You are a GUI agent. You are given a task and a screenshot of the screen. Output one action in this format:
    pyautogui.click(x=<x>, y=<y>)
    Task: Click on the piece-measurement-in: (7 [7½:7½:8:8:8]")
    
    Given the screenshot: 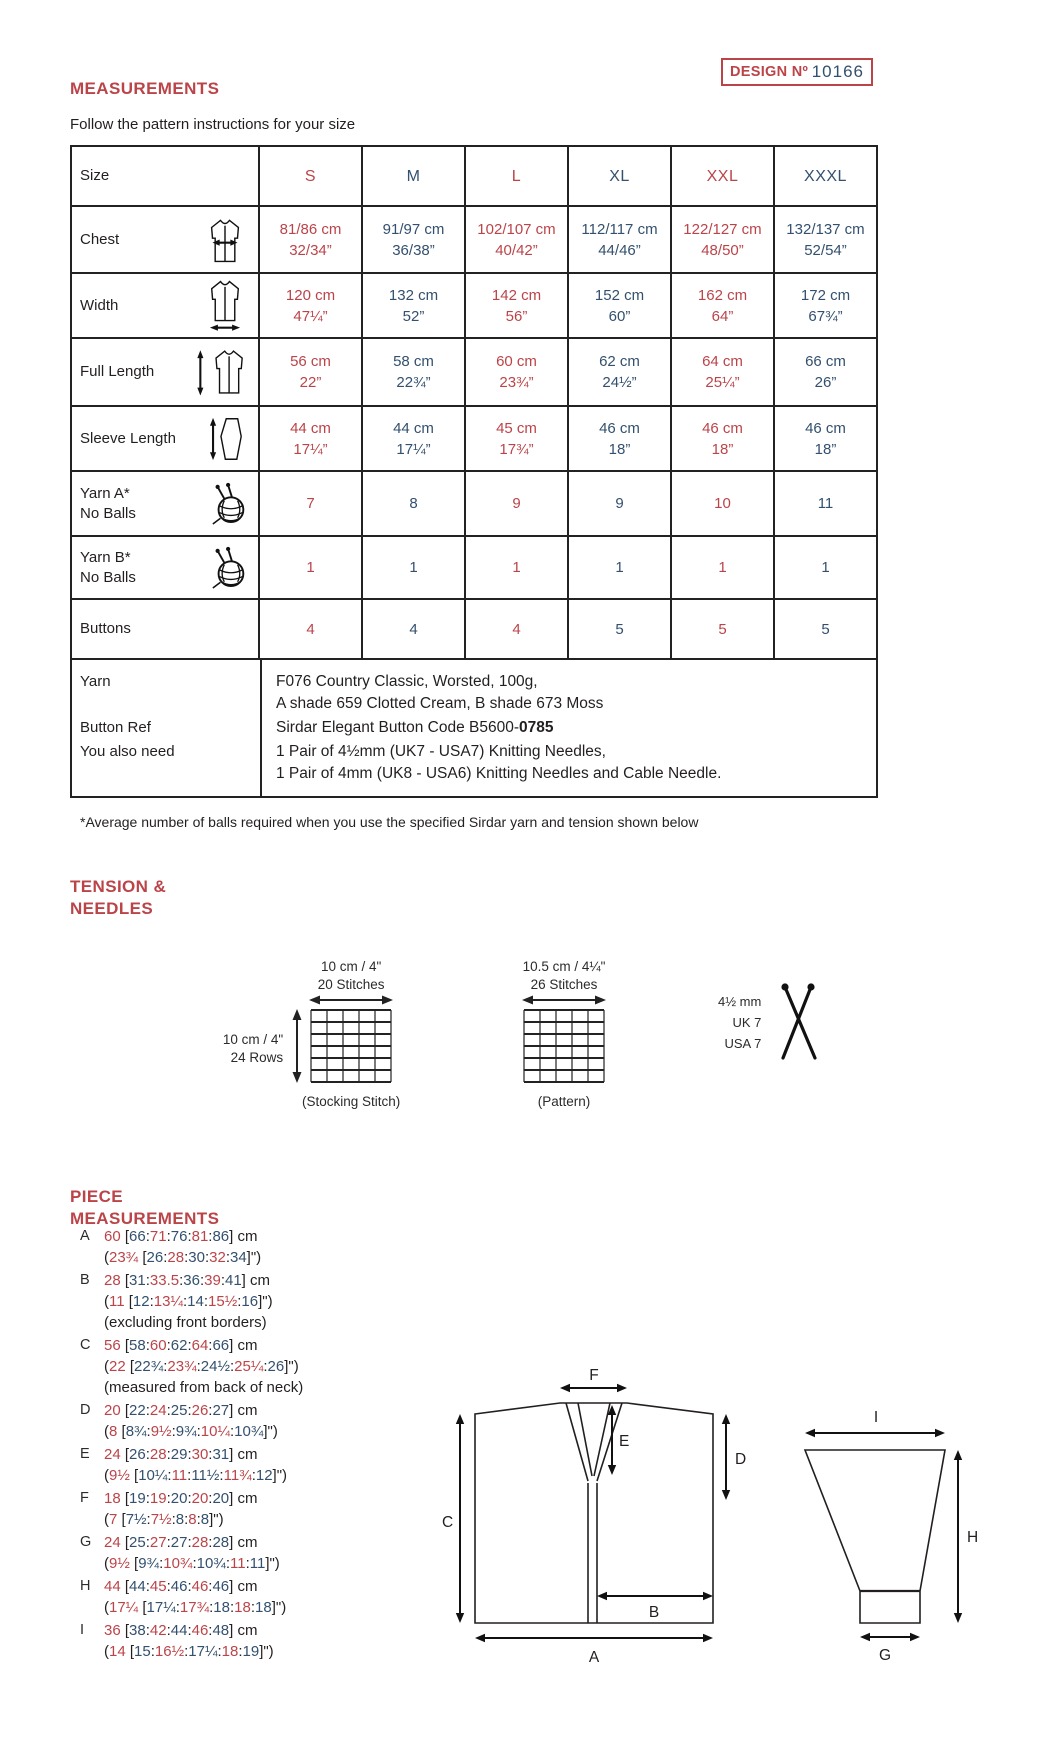 What is the action you would take?
    pyautogui.click(x=164, y=1519)
    